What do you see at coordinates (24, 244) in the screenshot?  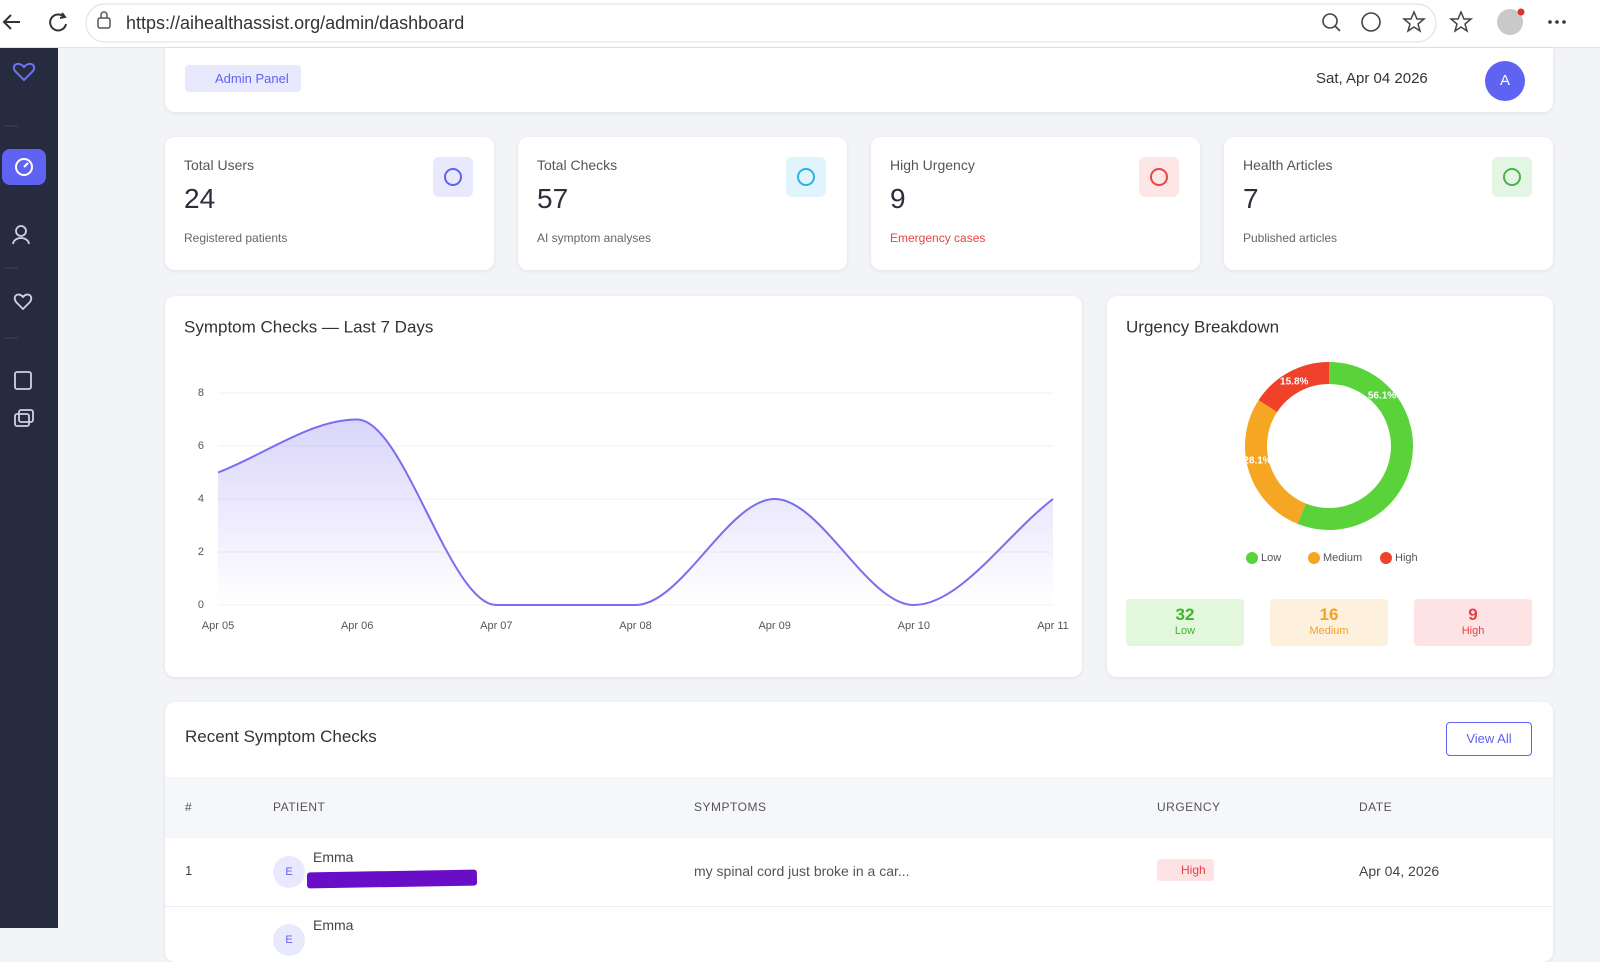 I see `sidebar-icons` at bounding box center [24, 244].